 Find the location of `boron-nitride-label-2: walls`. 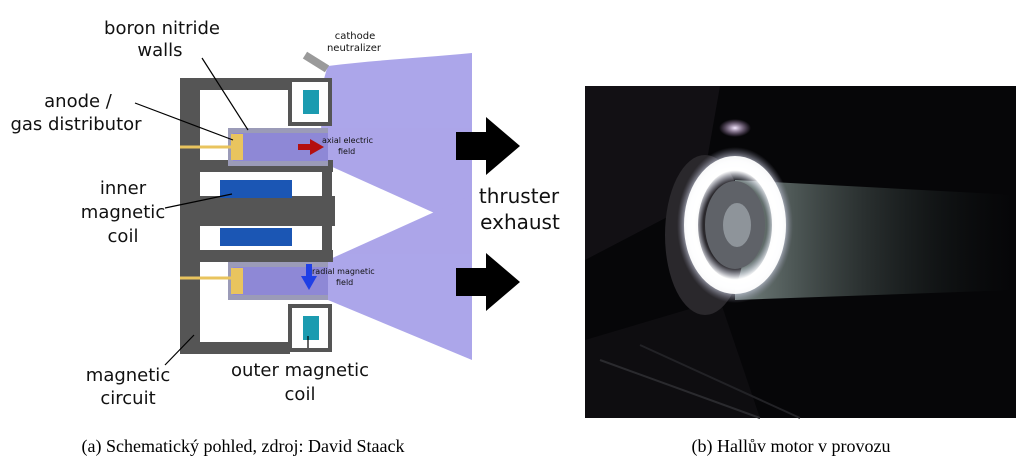

boron-nitride-label-2: walls is located at coordinates (159, 50).